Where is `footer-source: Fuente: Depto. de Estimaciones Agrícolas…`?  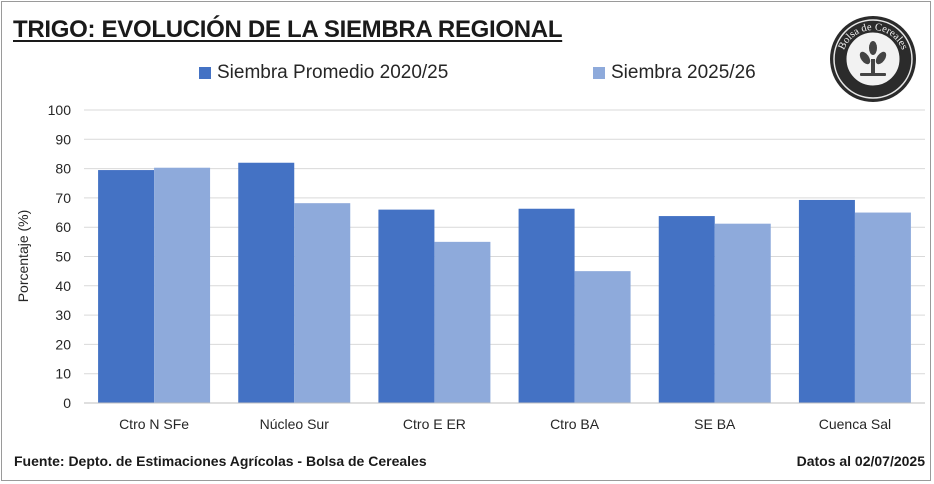 footer-source: Fuente: Depto. de Estimaciones Agrícolas… is located at coordinates (220, 461).